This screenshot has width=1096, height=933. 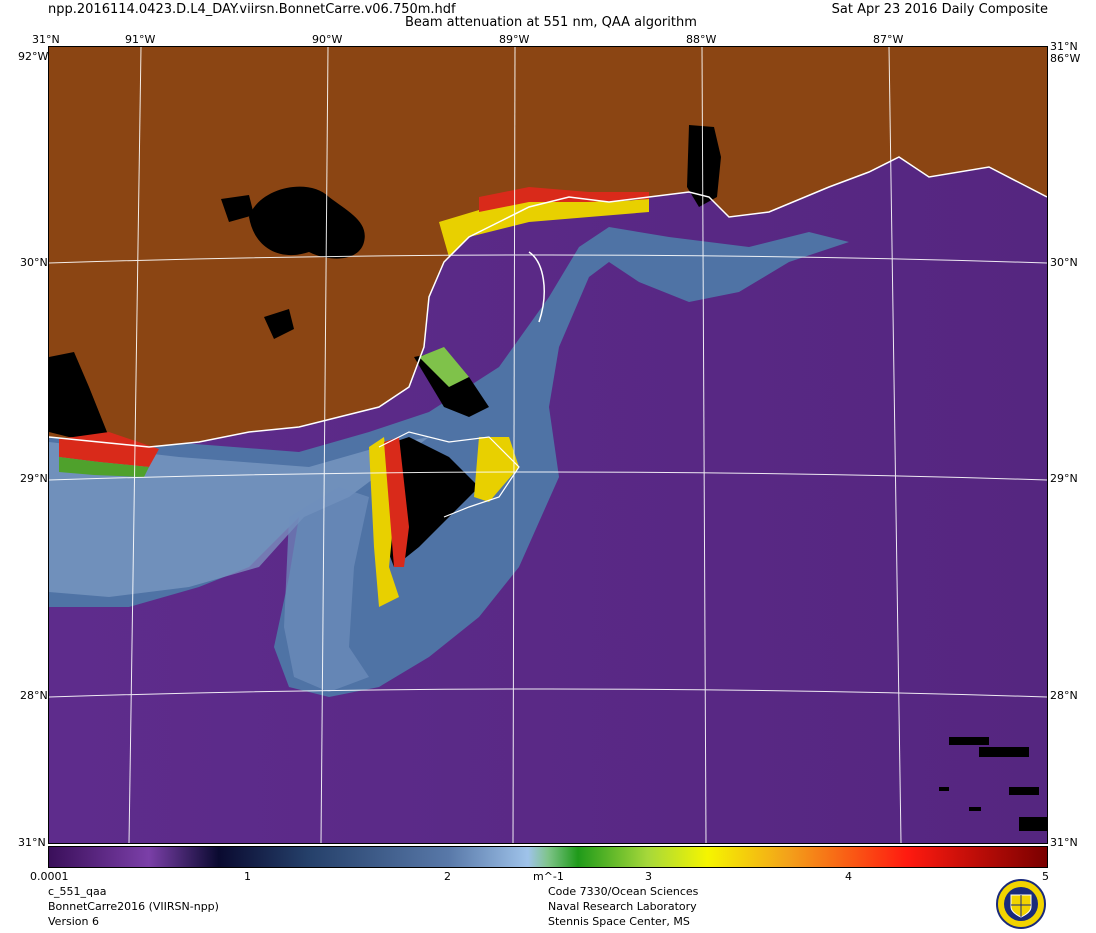 I want to click on colorbar-tick-max: 5, so click(x=1045, y=876).